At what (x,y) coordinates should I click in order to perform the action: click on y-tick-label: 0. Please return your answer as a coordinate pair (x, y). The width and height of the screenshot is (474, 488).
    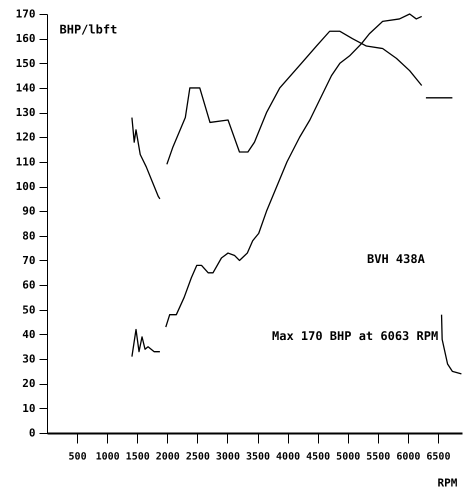
    Looking at the image, I should click on (32, 433).